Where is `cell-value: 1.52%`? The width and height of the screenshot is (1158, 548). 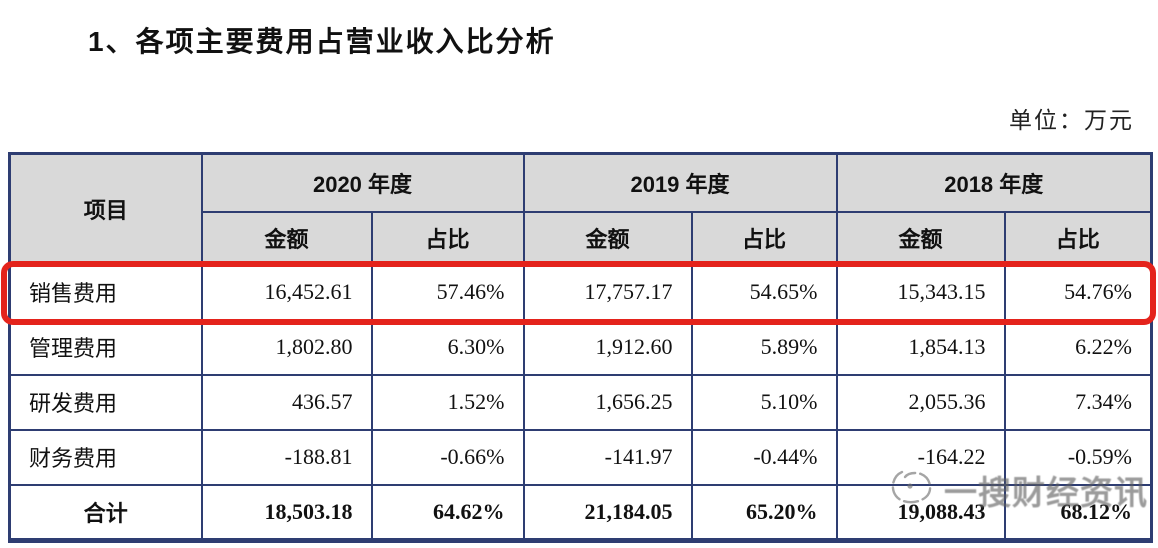
cell-value: 1.52% is located at coordinates (447, 402).